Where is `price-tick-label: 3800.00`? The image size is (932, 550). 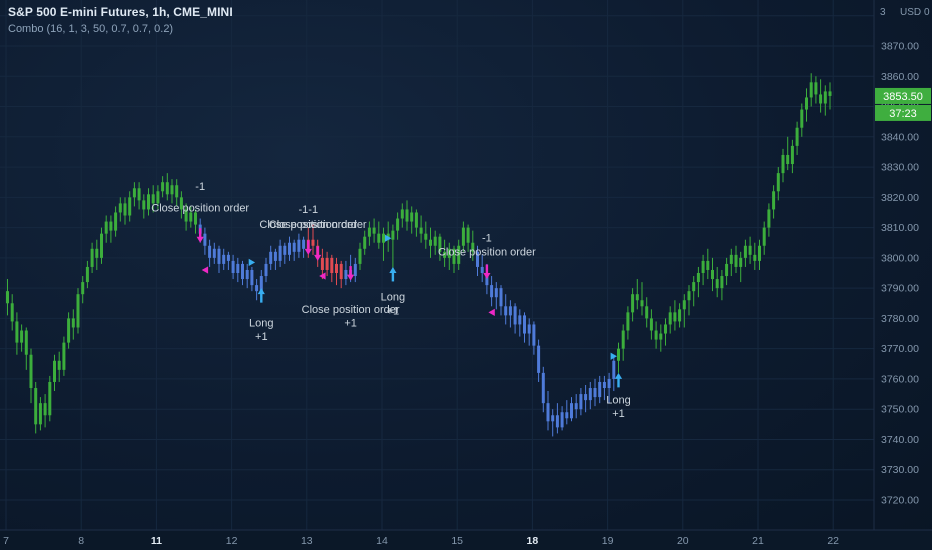
price-tick-label: 3800.00 is located at coordinates (900, 258).